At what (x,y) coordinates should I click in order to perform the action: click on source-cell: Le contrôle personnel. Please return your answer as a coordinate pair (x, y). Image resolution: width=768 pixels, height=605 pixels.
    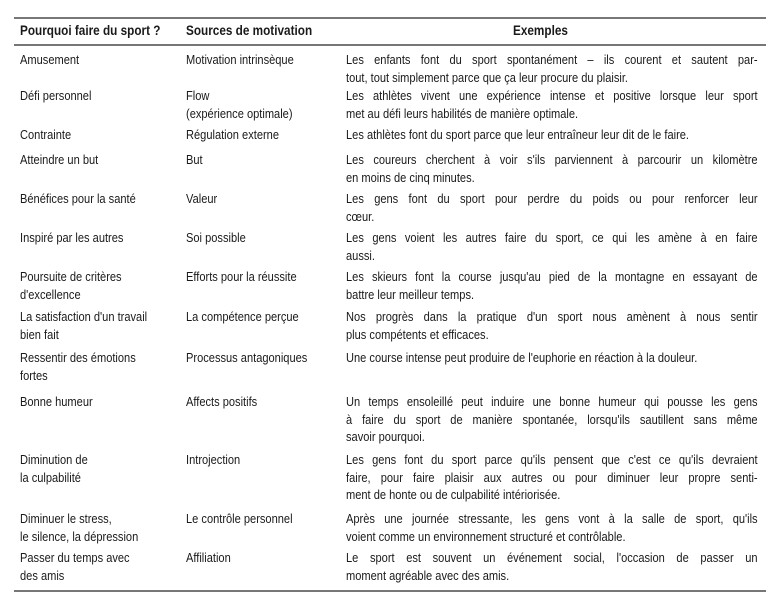
    Looking at the image, I should click on (239, 519).